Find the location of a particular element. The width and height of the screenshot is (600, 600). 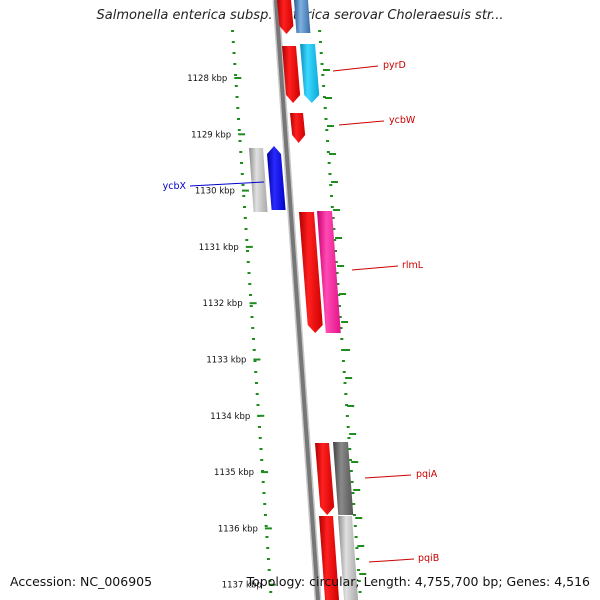

gene-label-pqiB: pqiB is located at coordinates (428, 558).